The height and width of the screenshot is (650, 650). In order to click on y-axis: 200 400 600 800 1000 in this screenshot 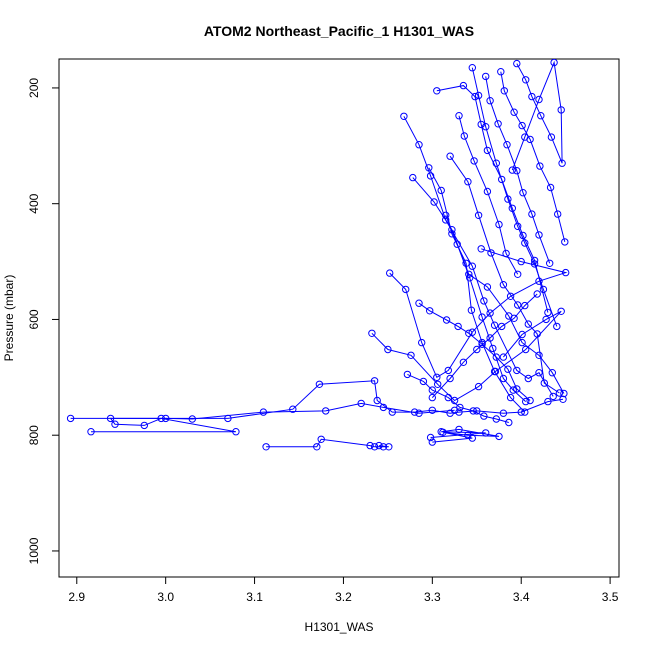, I will do `click(43, 321)`.